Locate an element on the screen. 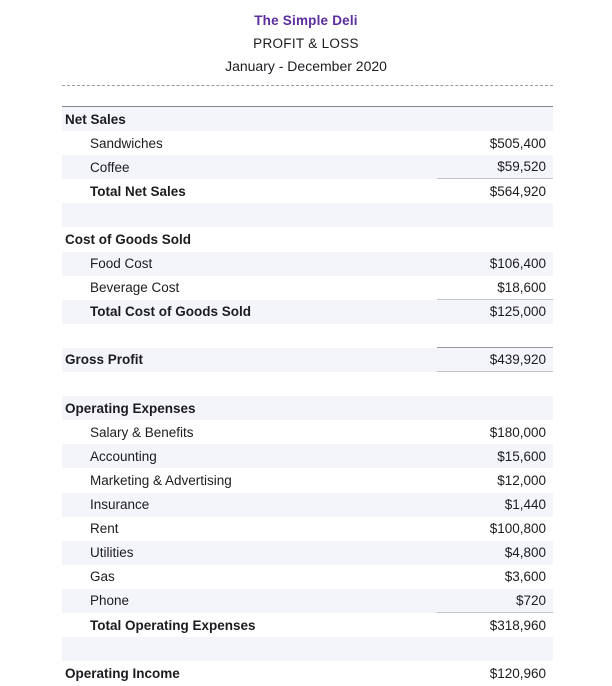 This screenshot has width=612, height=686. table-row: Operating Income $120,960 is located at coordinates (307, 673).